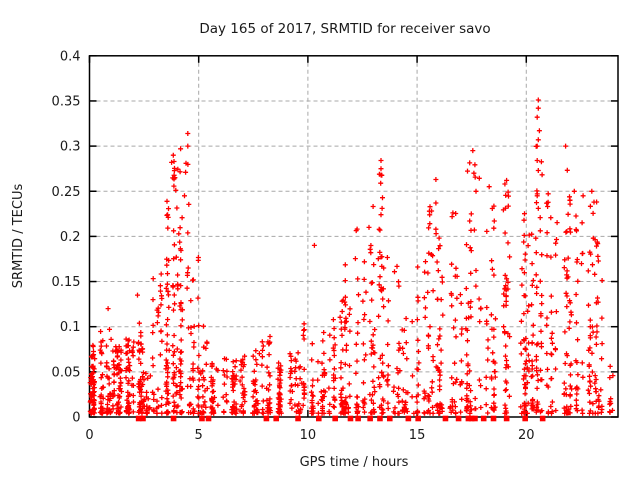 The width and height of the screenshot is (640, 484). Describe the element at coordinates (308, 435) in the screenshot. I see `x-tick-label: 10` at that location.